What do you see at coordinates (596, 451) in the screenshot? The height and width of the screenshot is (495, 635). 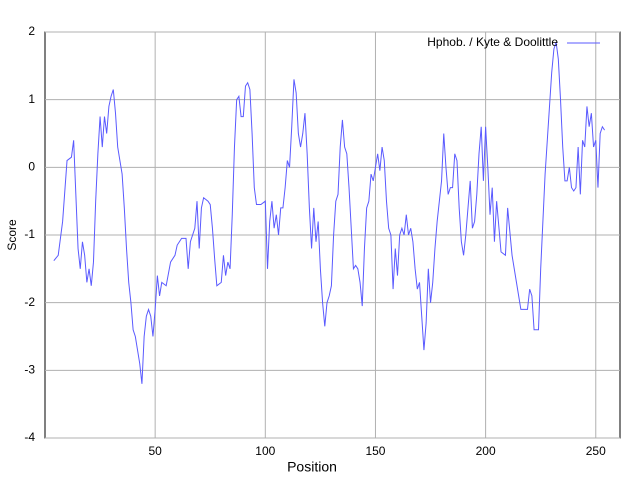 I see `x-tick-label: 250` at bounding box center [596, 451].